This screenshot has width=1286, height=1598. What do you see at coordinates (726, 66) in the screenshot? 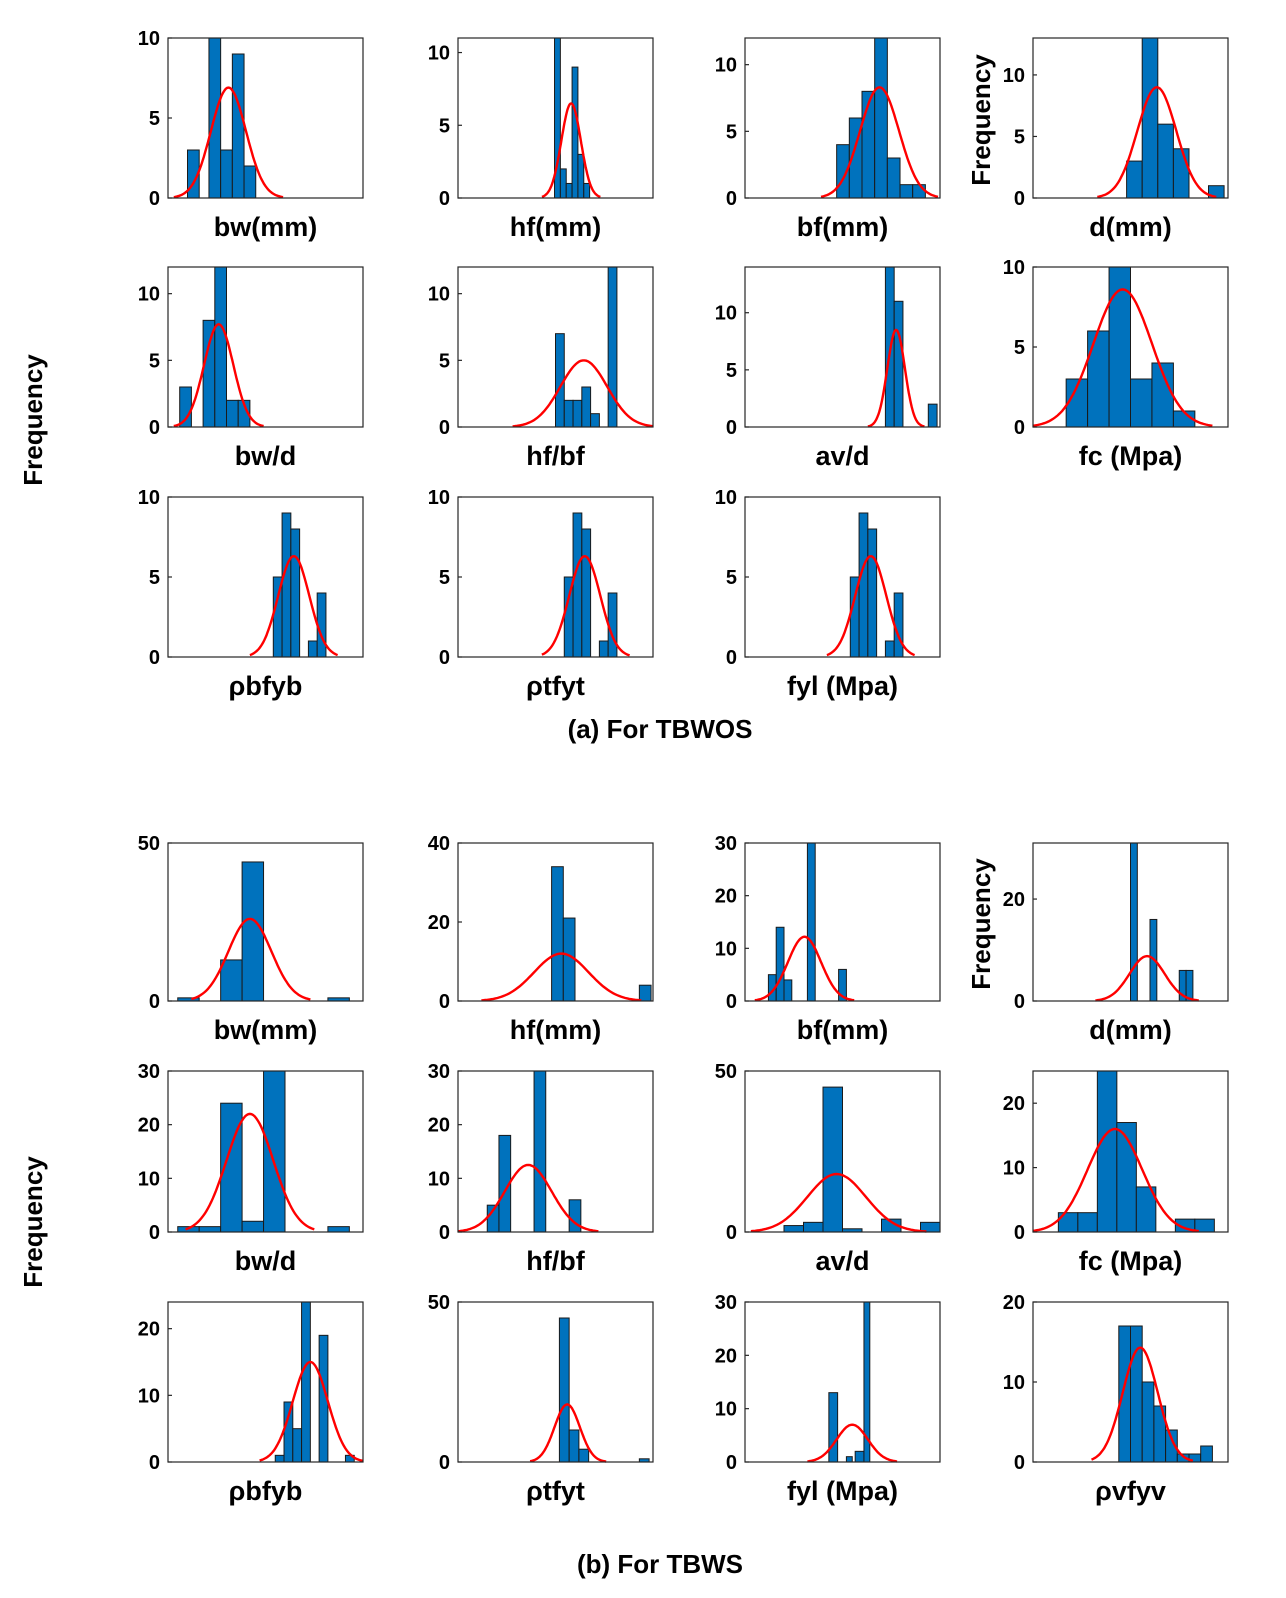
I see `ytick-label-a-bf-2: 10` at bounding box center [726, 66].